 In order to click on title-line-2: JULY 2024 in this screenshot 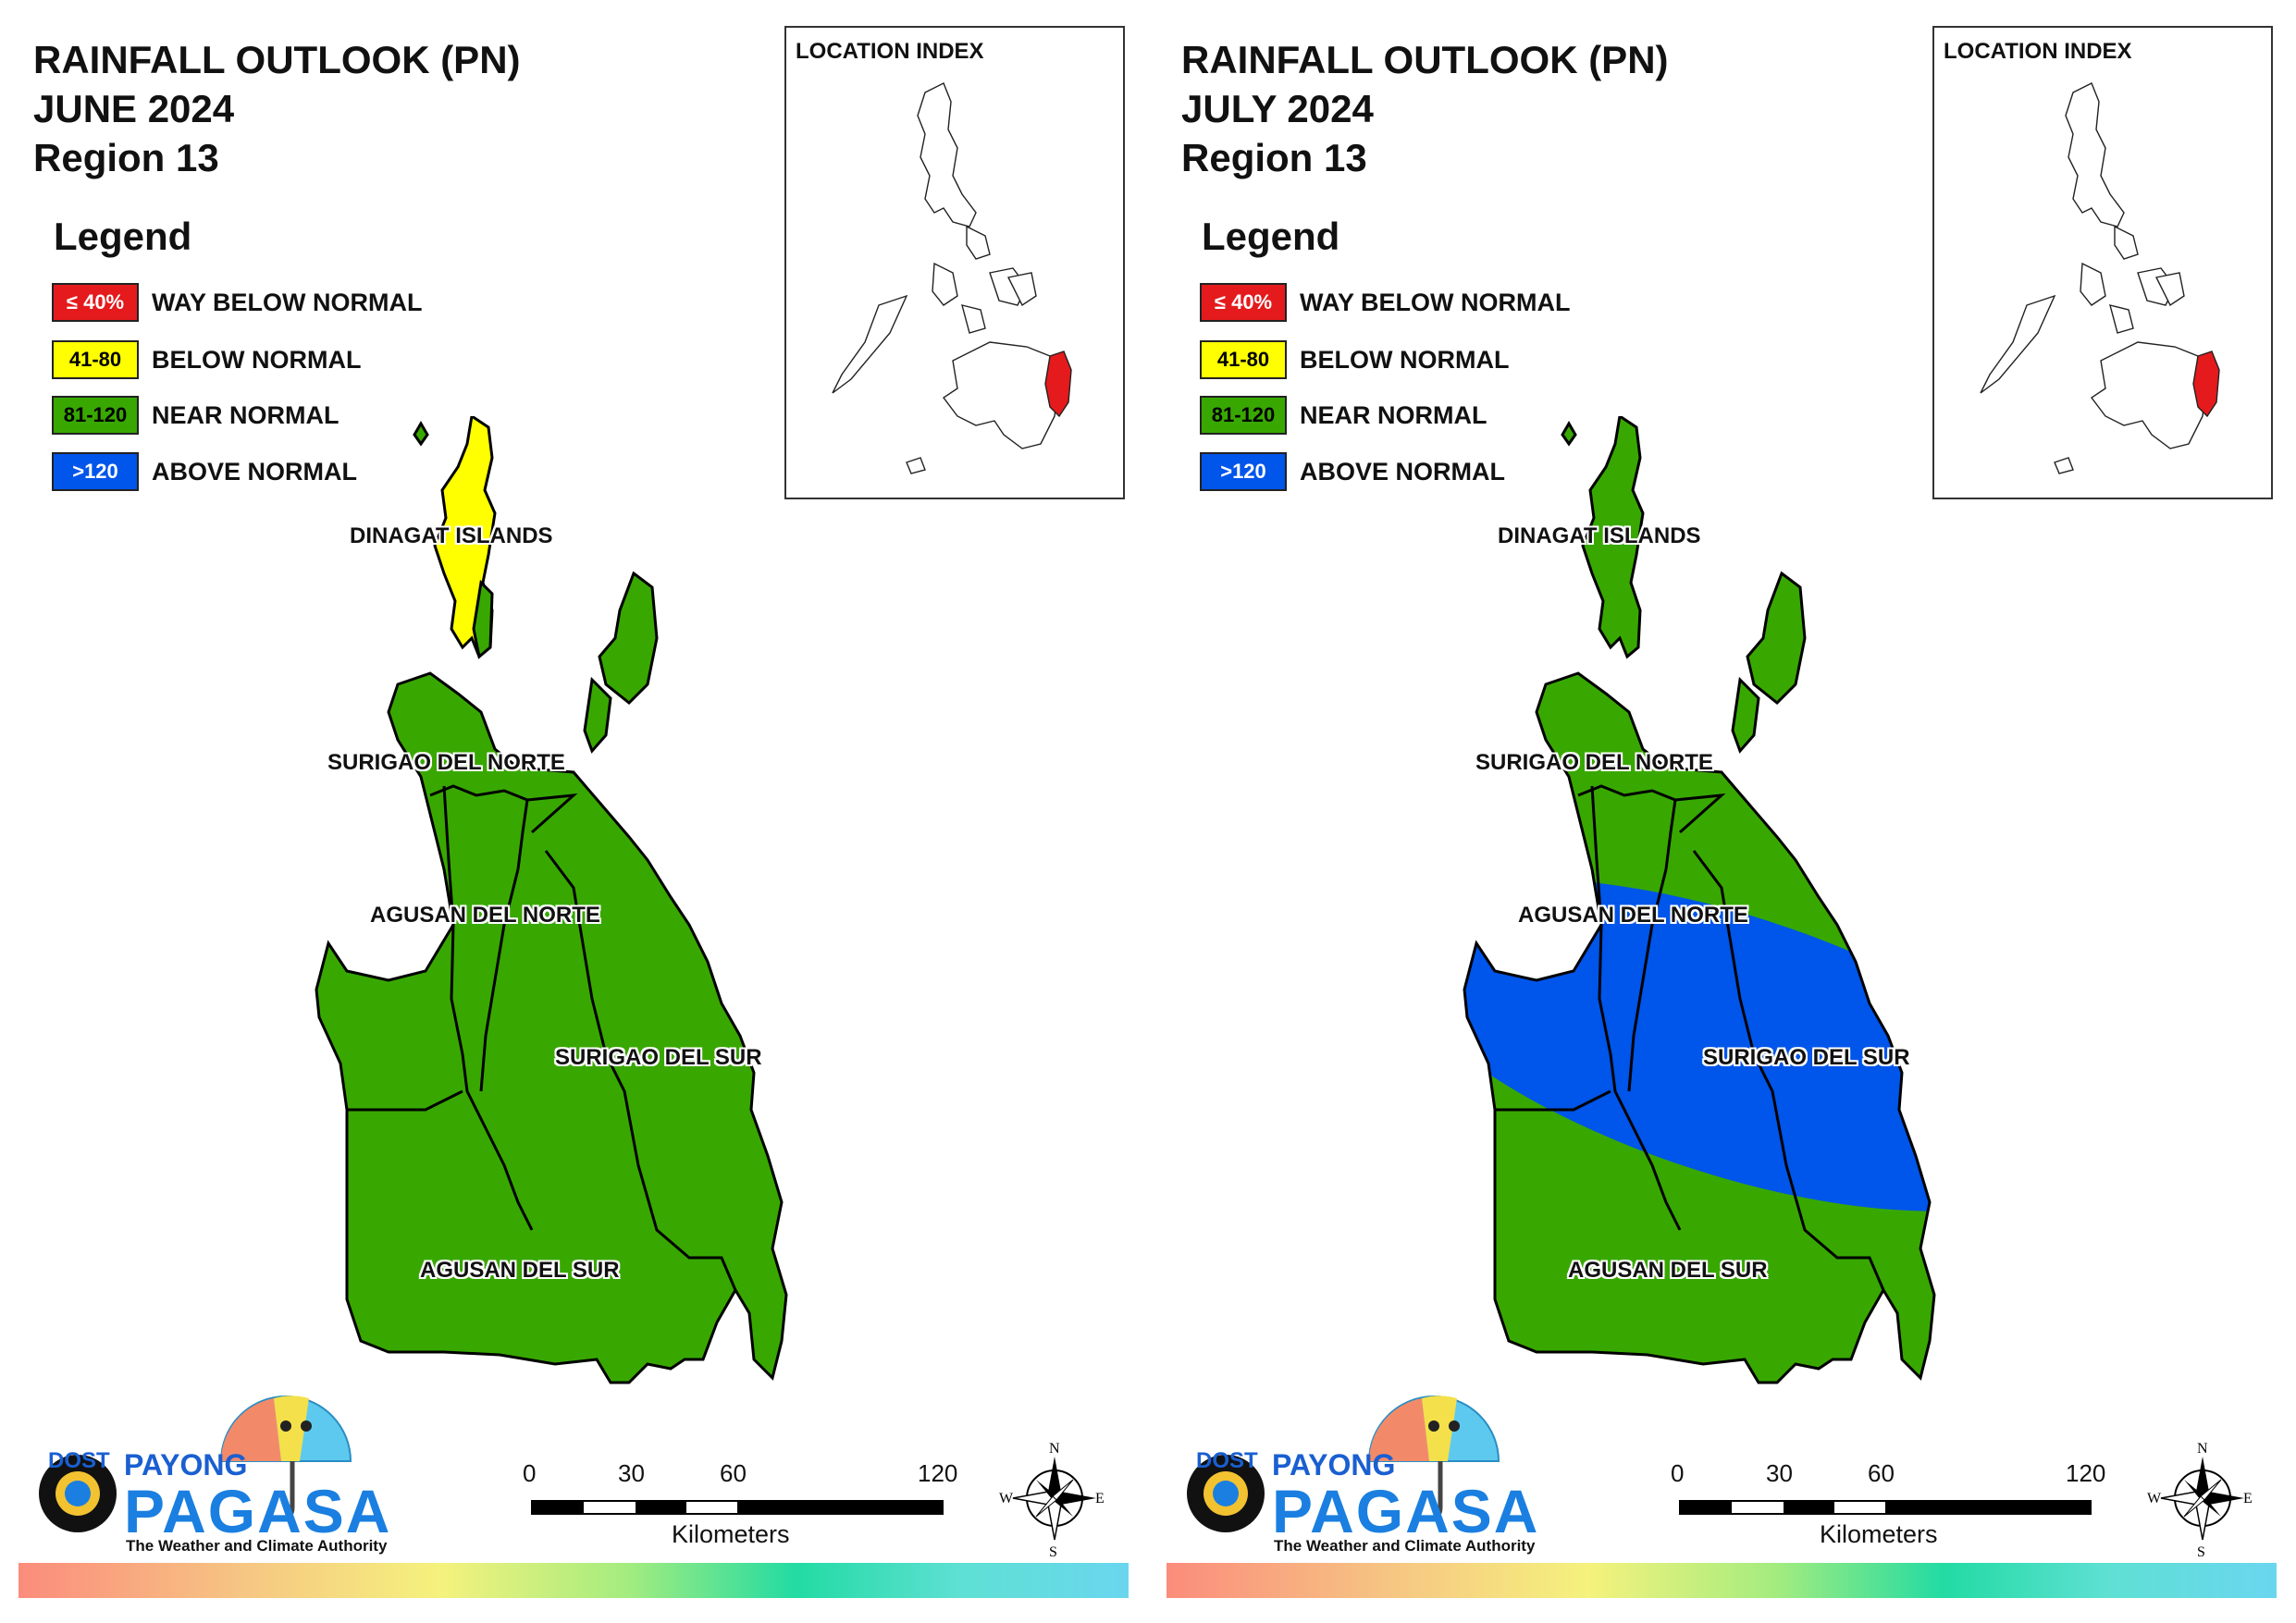, I will do `click(1277, 108)`.